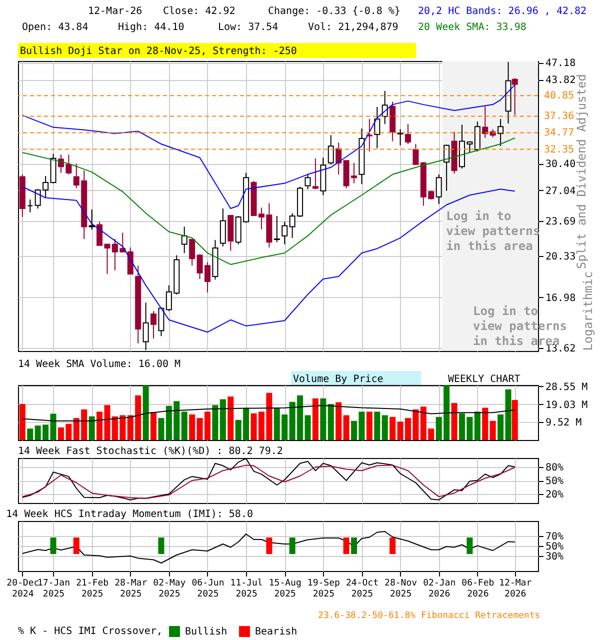 This screenshot has width=600, height=640. Describe the element at coordinates (555, 495) in the screenshot. I see `y-tick-label: 20%` at that location.